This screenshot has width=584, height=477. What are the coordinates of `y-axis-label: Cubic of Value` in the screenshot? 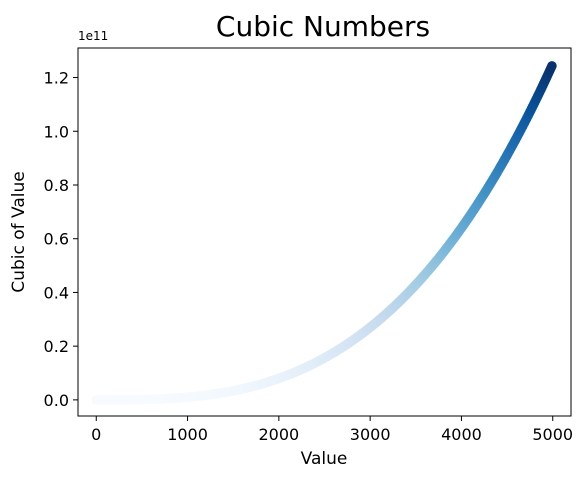 It's located at (19, 231).